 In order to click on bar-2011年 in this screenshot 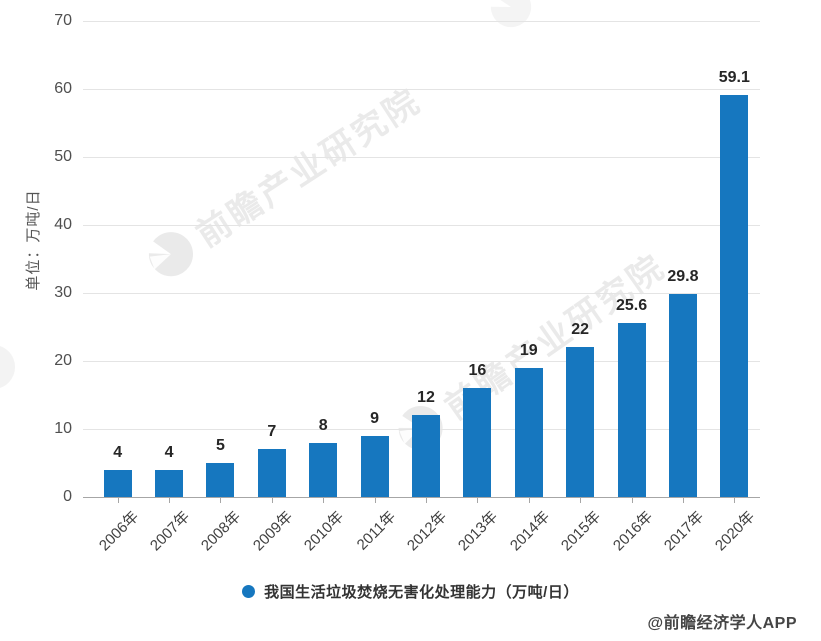, I will do `click(374, 466)`.